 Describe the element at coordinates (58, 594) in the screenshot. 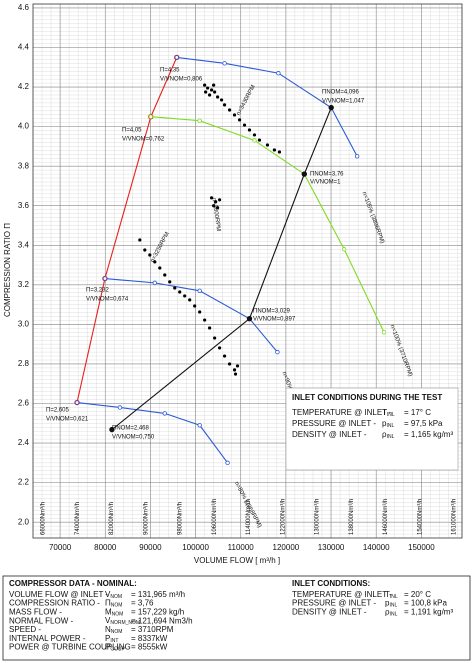

I see `info-label: VOLUME FLOW @ INLET -` at that location.